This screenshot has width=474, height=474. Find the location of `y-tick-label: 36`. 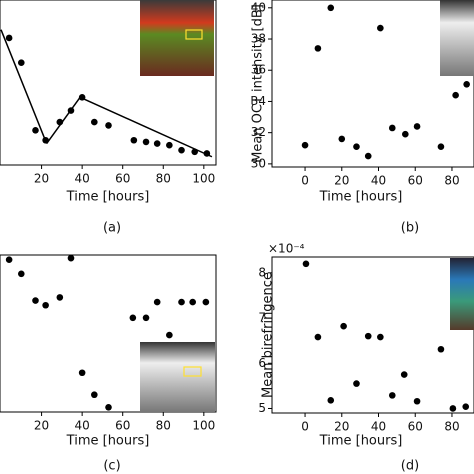

y-tick-label: 36 is located at coordinates (258, 70).